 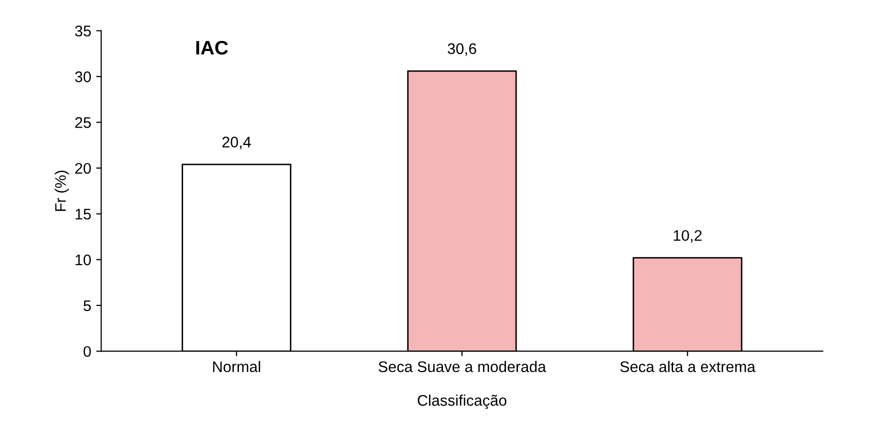 I want to click on y-tick-label: 30, so click(x=83, y=76).